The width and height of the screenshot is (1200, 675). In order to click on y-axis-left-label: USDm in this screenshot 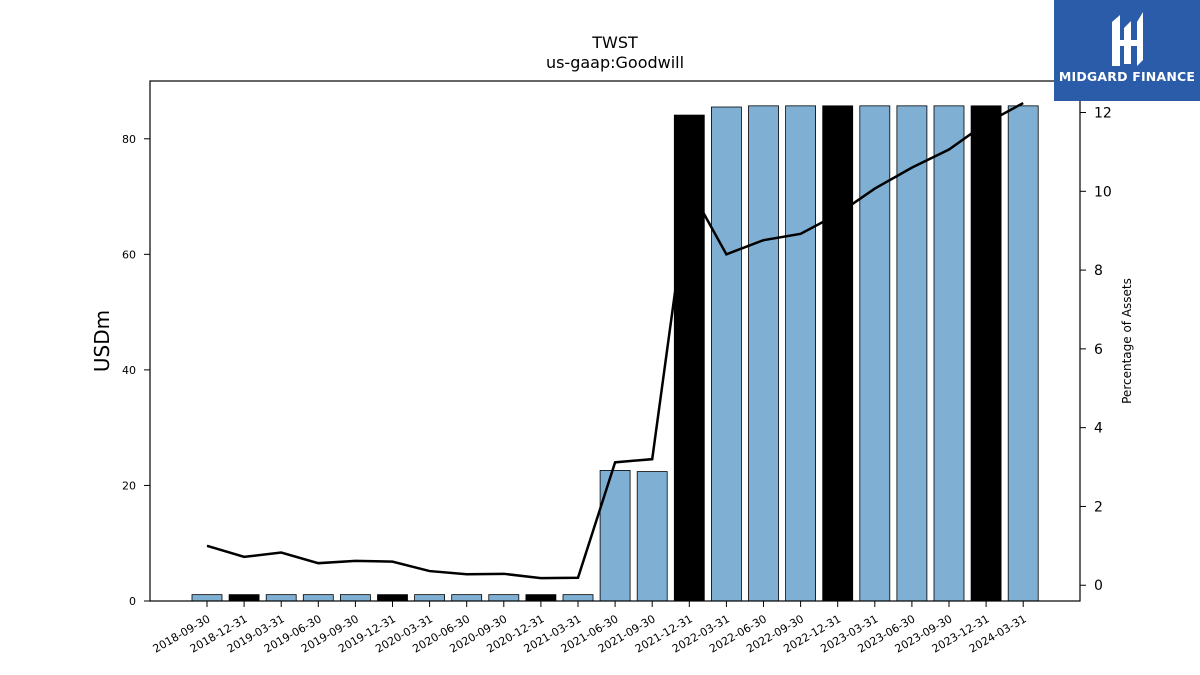, I will do `click(102, 341)`.